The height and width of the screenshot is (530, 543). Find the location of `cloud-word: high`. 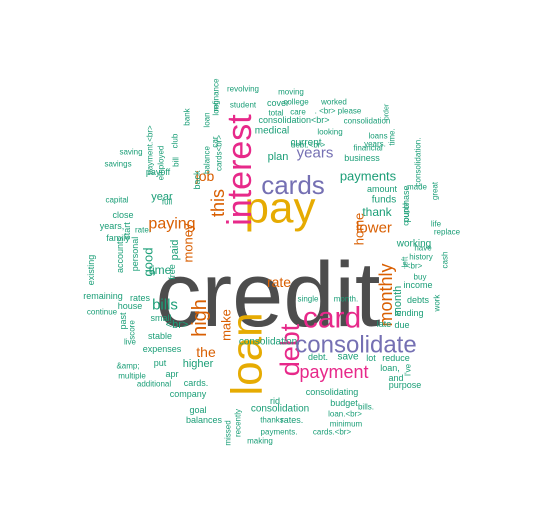

cloud-word: high is located at coordinates (200, 318).